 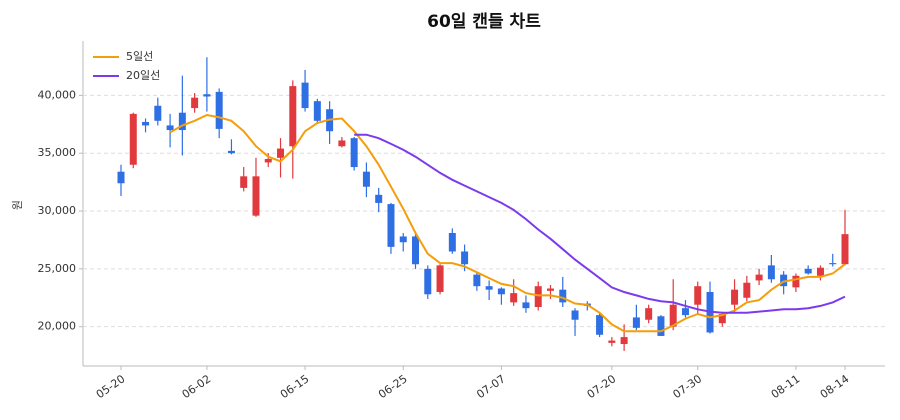 I want to click on x-tick-label: 07-30, so click(x=688, y=386).